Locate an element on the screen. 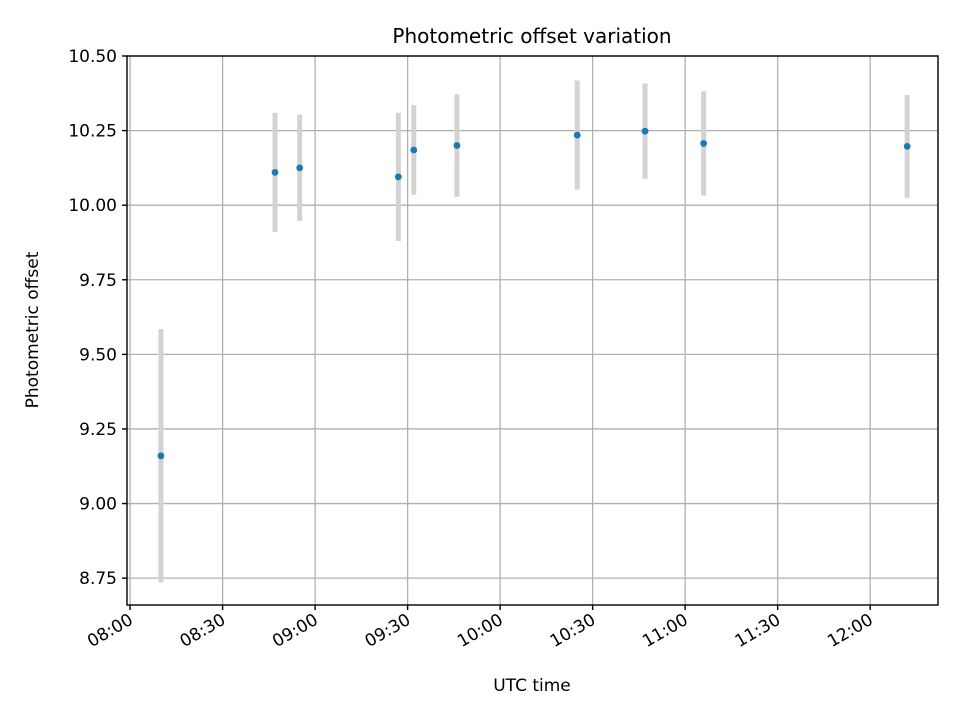 The image size is (960, 720). y-tick-label: 10.25 is located at coordinates (92, 132).